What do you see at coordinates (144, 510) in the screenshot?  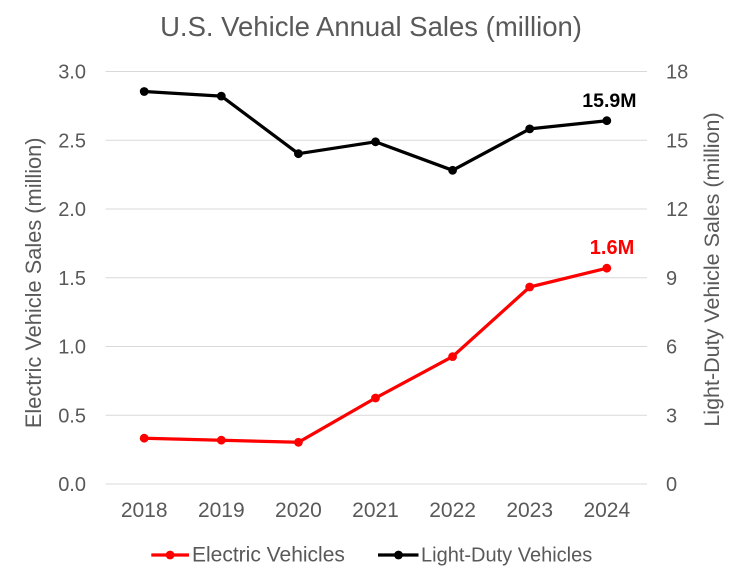 I see `svg-text: 2018` at bounding box center [144, 510].